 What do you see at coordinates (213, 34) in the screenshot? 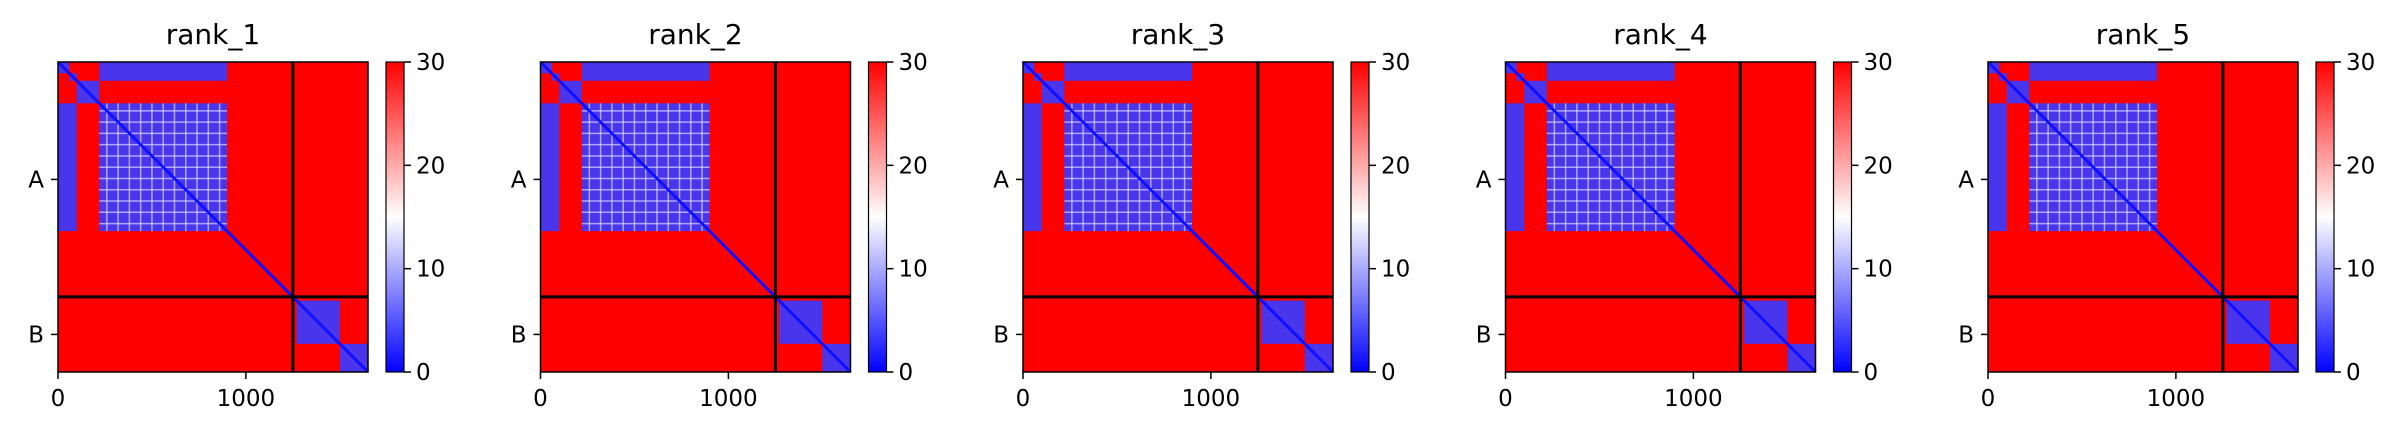
I see `panel-title: rank_1` at bounding box center [213, 34].